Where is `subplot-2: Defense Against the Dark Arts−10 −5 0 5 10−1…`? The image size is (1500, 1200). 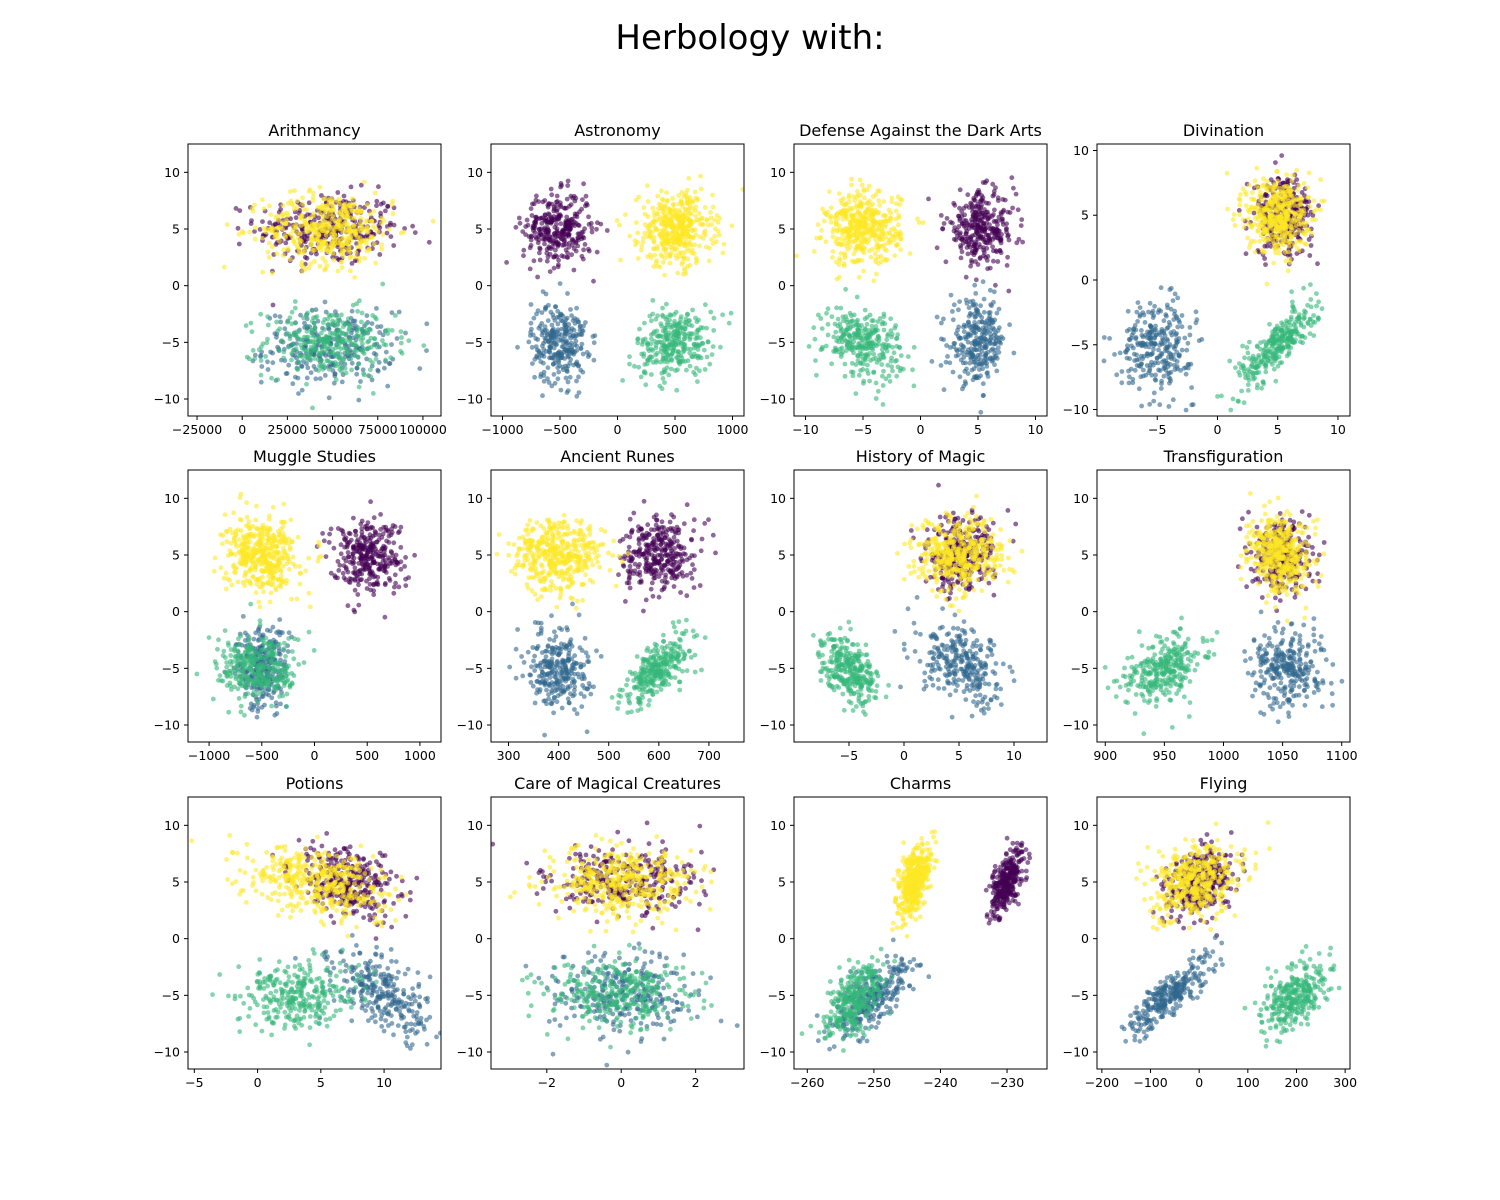 subplot-2: Defense Against the Dark Arts−10 −5 0 5 10−1… is located at coordinates (904, 279).